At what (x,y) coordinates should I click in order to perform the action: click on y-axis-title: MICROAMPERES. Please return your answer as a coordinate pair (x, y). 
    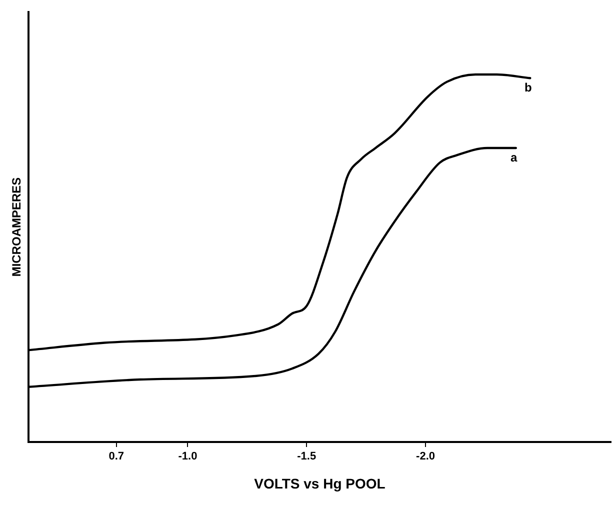
    Looking at the image, I should click on (17, 227).